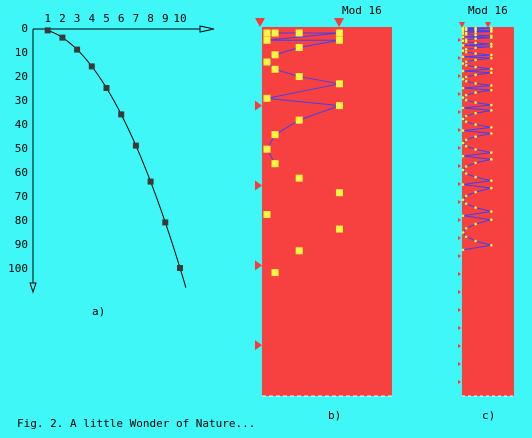 The image size is (532, 438). Describe the element at coordinates (121, 18) in the screenshot. I see `x-tick-label: 6` at that location.